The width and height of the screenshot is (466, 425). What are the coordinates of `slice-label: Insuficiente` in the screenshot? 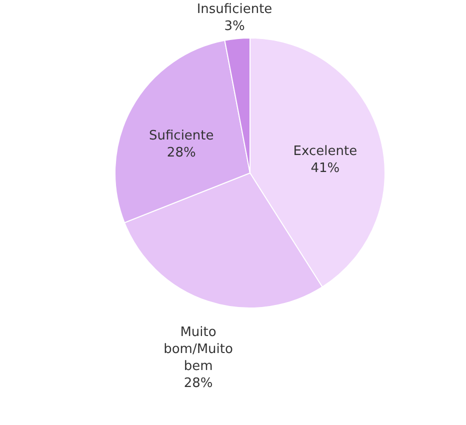 It's located at (234, 10).